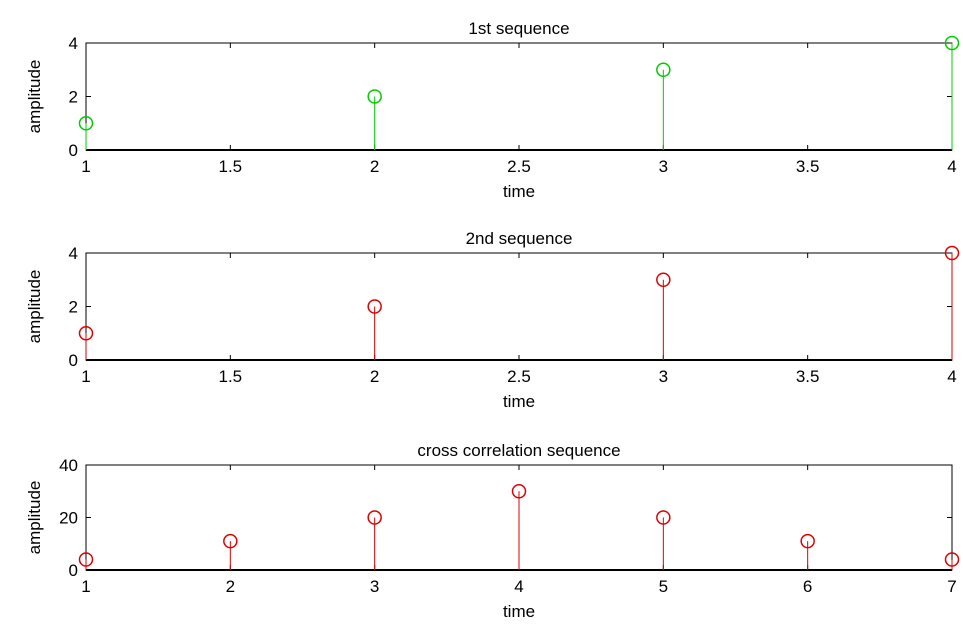 This screenshot has height=633, width=963. Describe the element at coordinates (951, 586) in the screenshot. I see `x-tick-label: 7` at that location.